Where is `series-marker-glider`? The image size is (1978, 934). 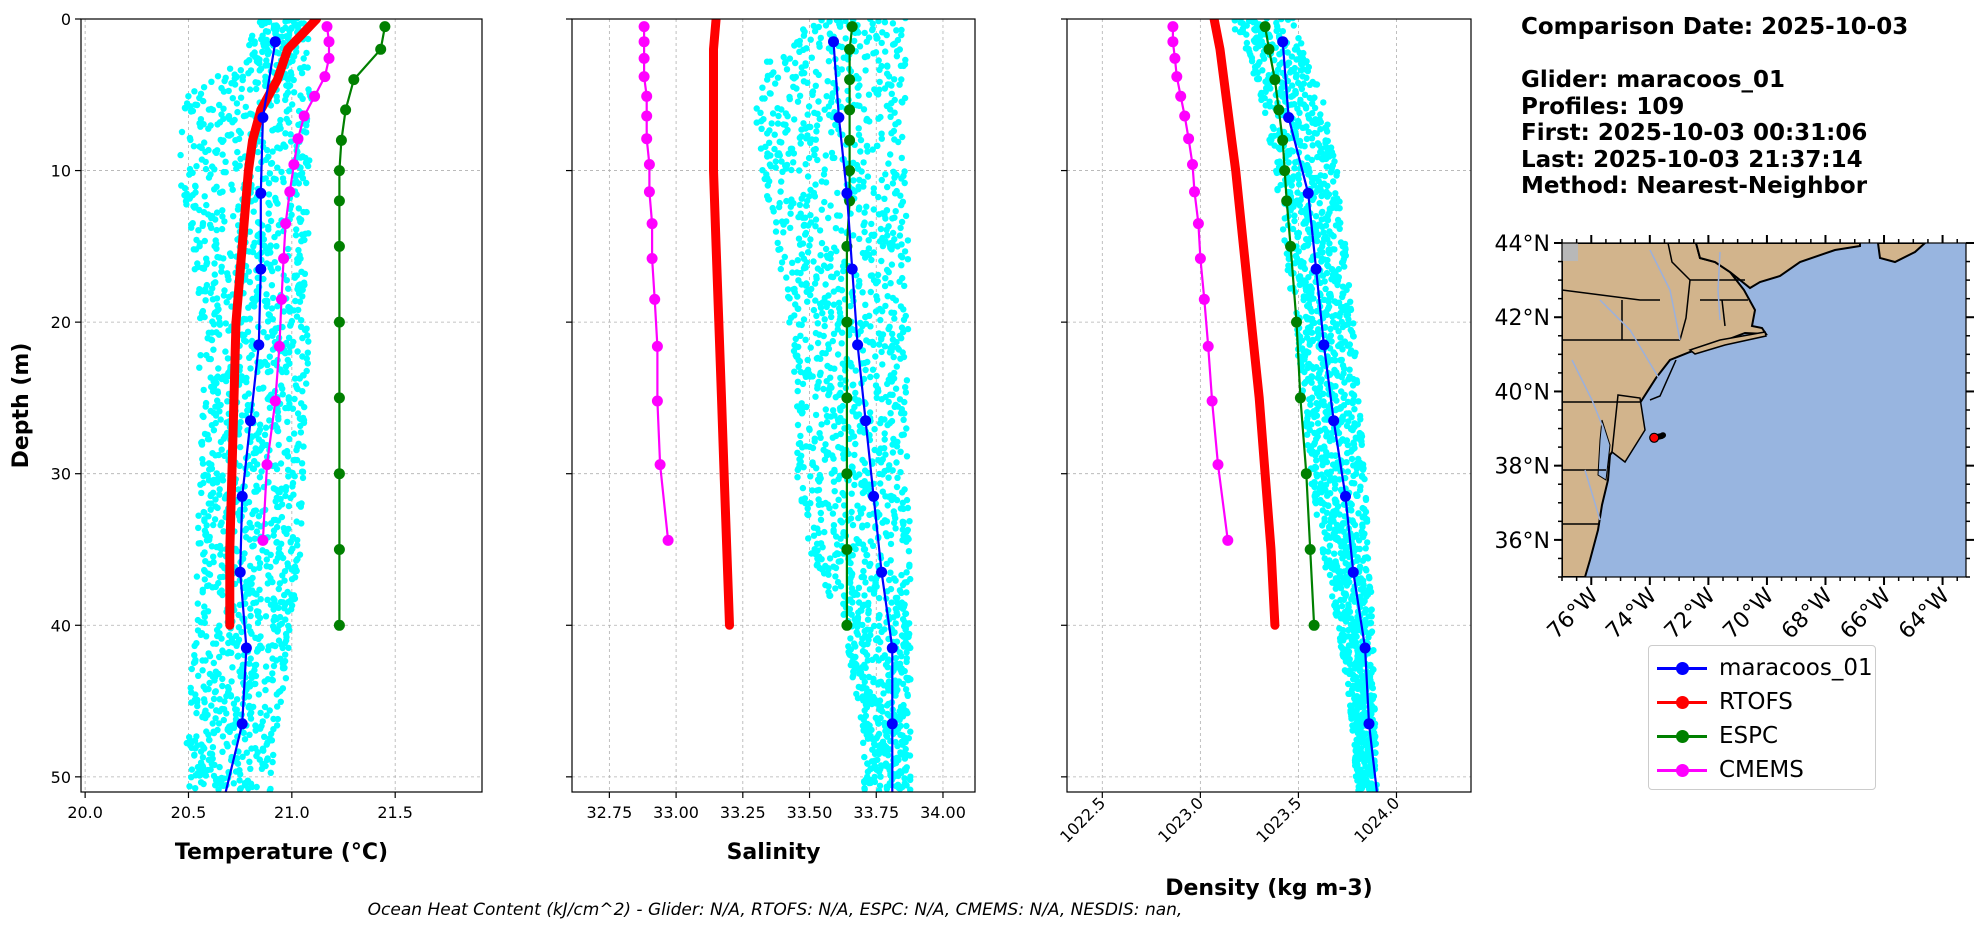 series-marker-glider is located at coordinates (242, 496).